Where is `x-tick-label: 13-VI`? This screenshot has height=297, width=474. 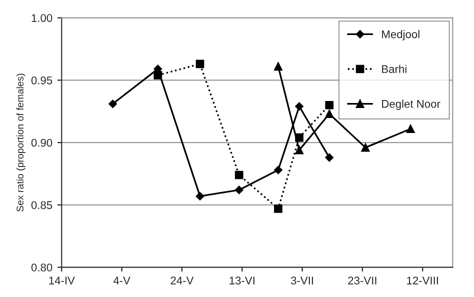
x-tick-label: 13-VI is located at coordinates (242, 280).